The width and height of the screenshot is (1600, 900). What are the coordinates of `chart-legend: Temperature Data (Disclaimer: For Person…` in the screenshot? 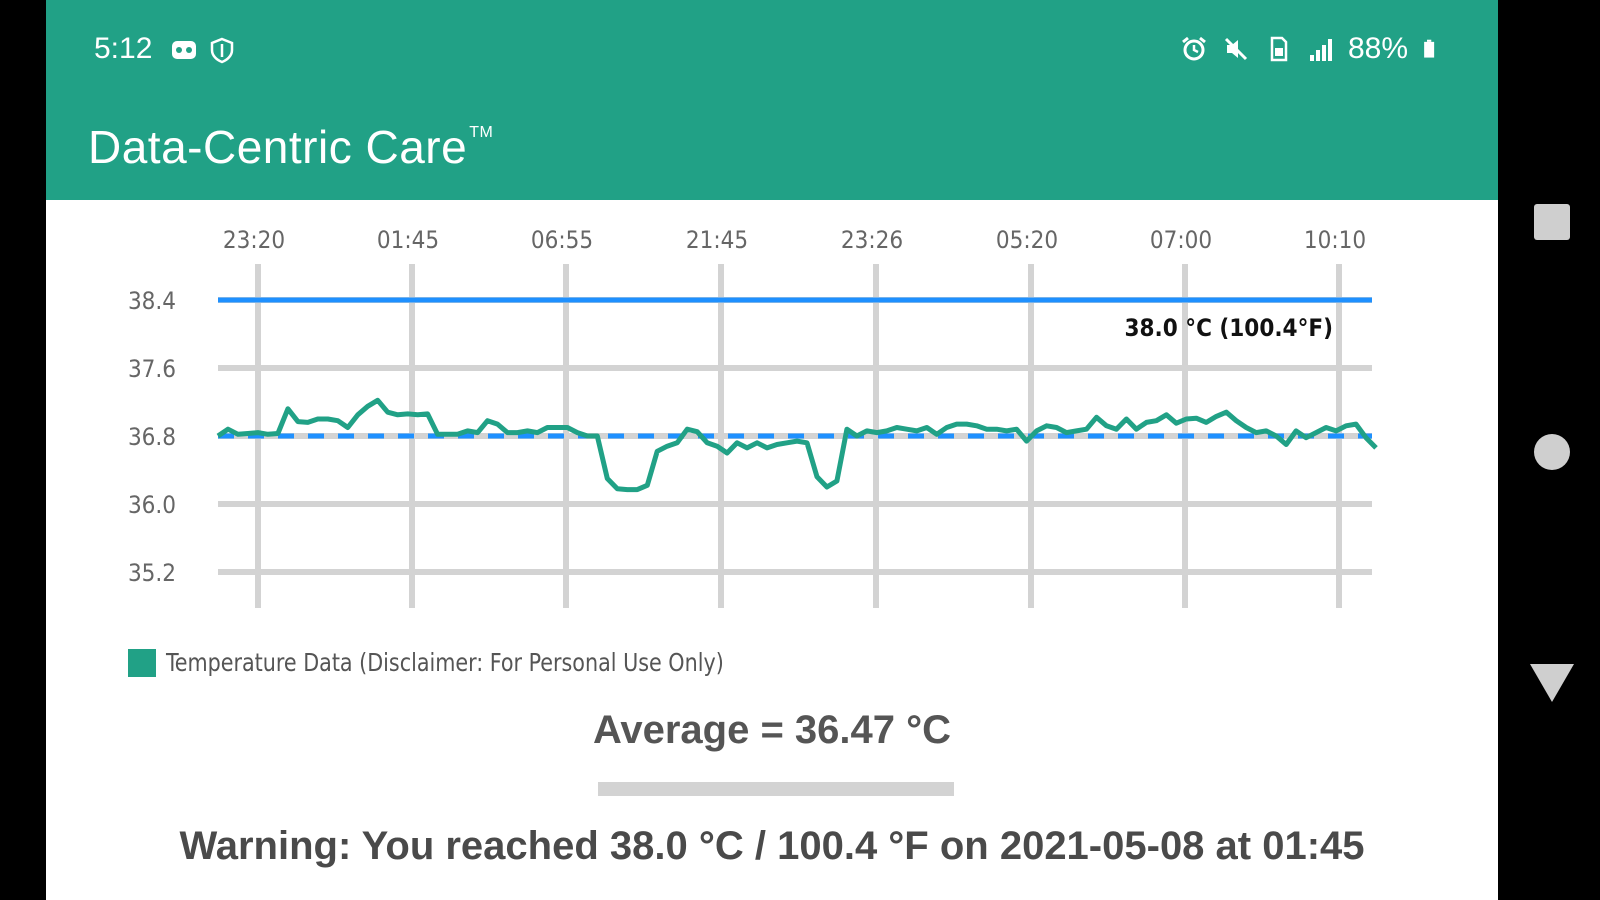 It's located at (450, 662).